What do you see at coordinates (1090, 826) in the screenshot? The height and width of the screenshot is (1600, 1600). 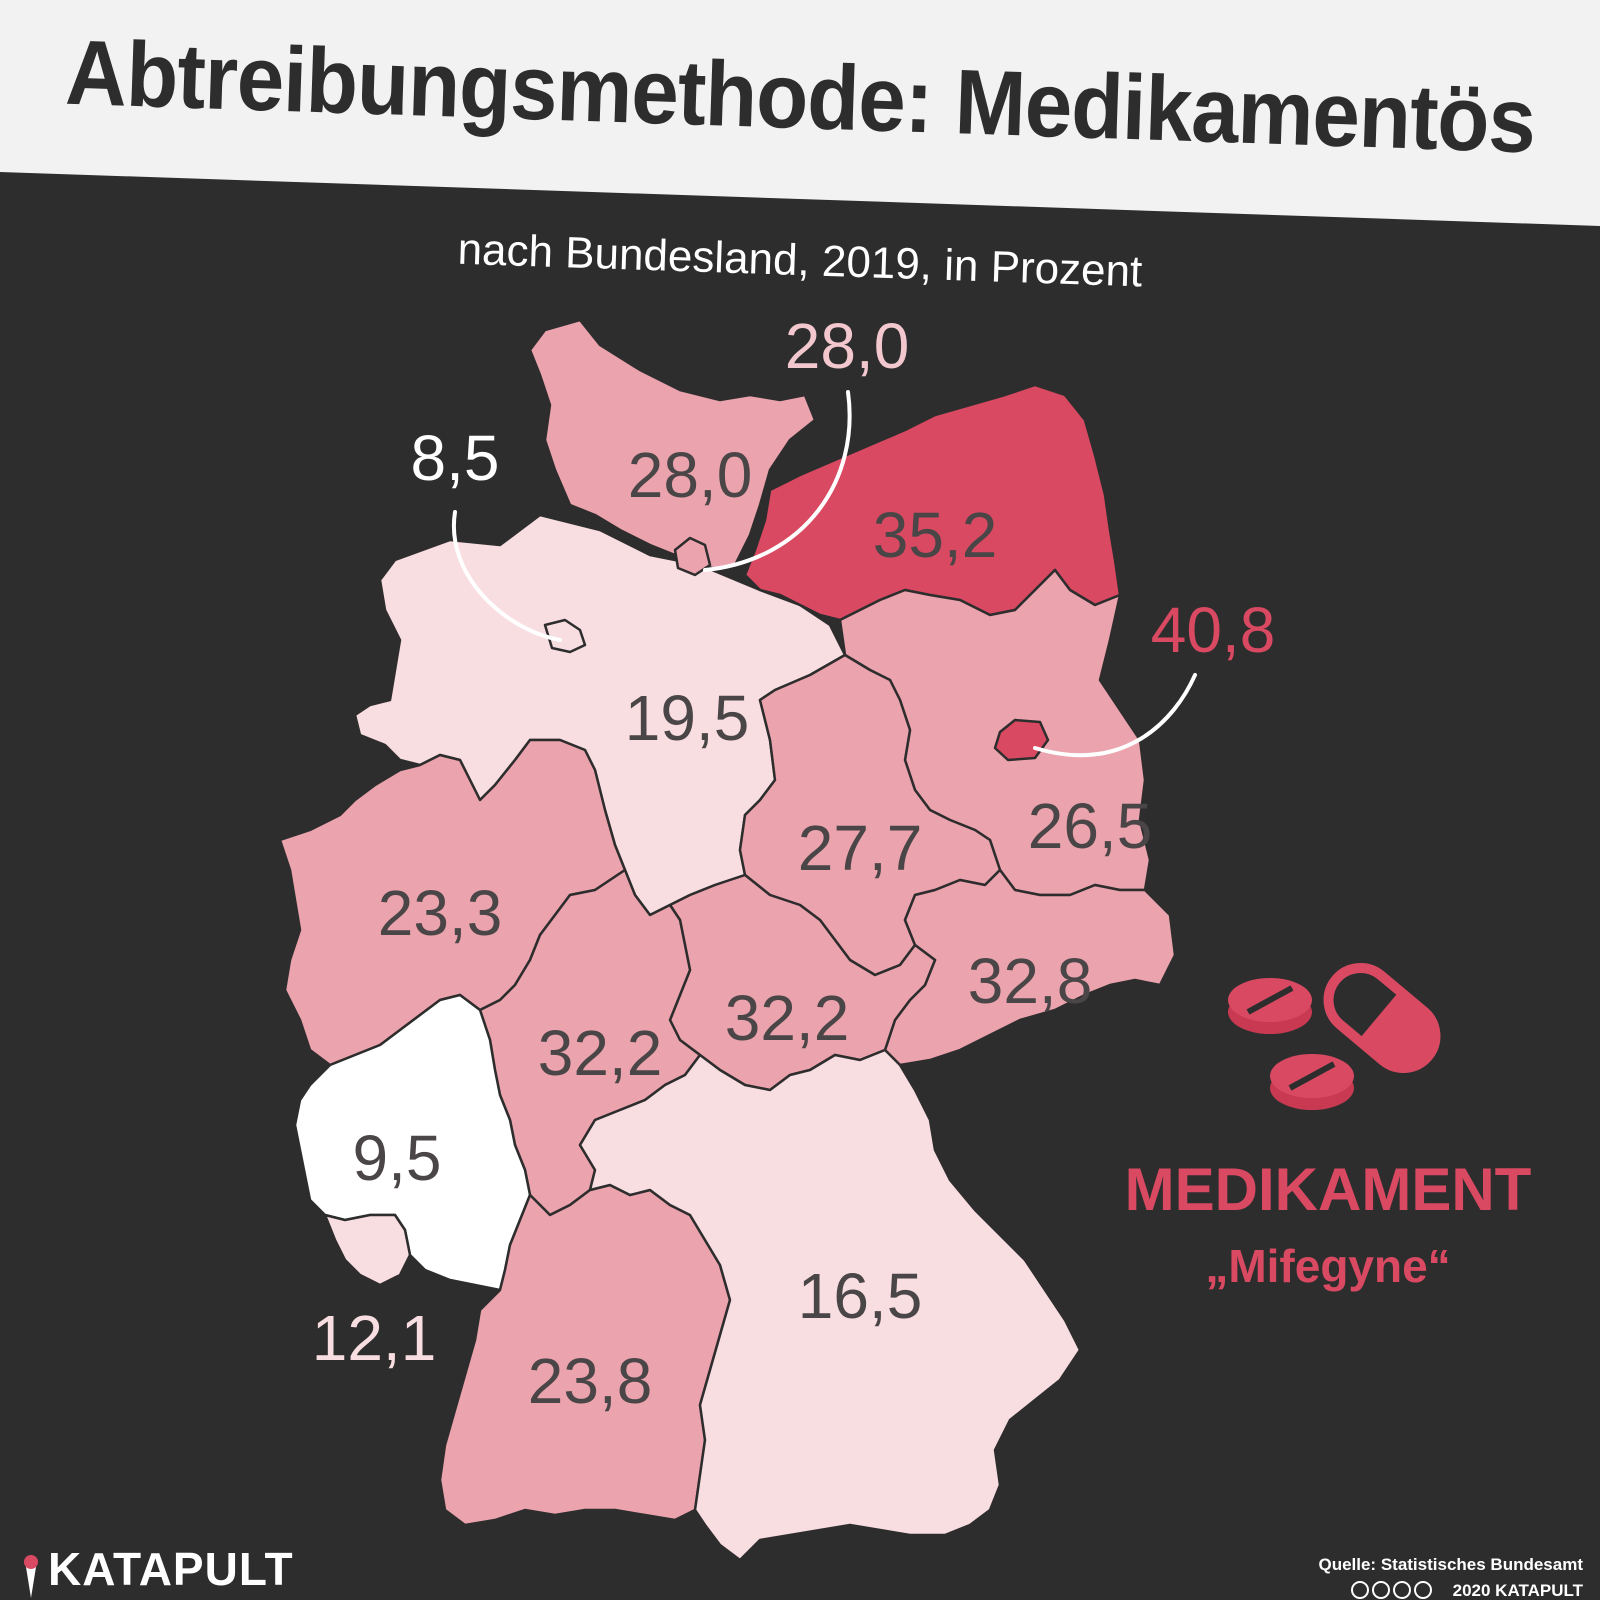 I see `value-brandenburg: 26,5` at bounding box center [1090, 826].